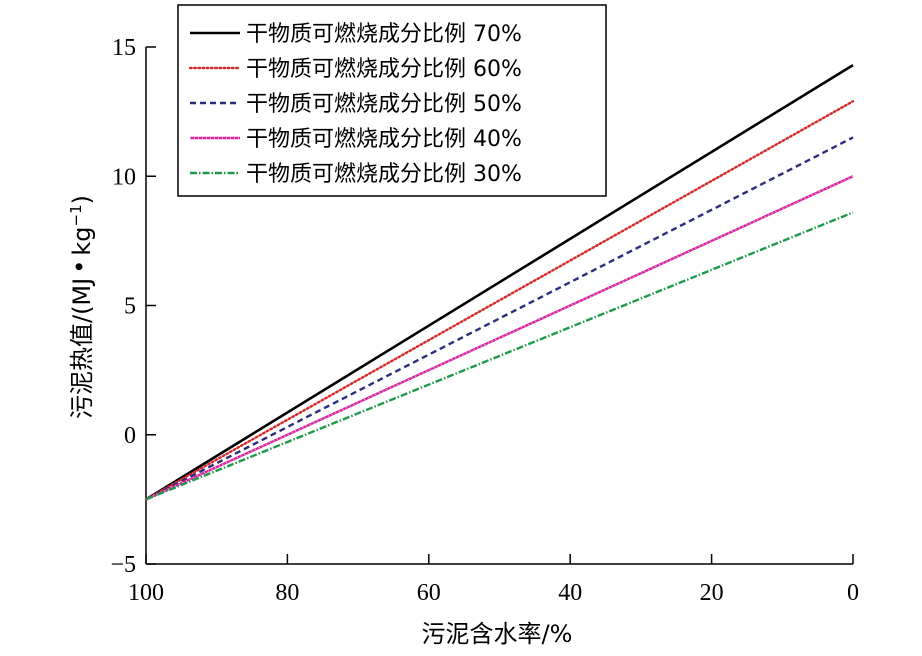 Image resolution: width=922 pixels, height=656 pixels. I want to click on x-tick-label: 60, so click(429, 593).